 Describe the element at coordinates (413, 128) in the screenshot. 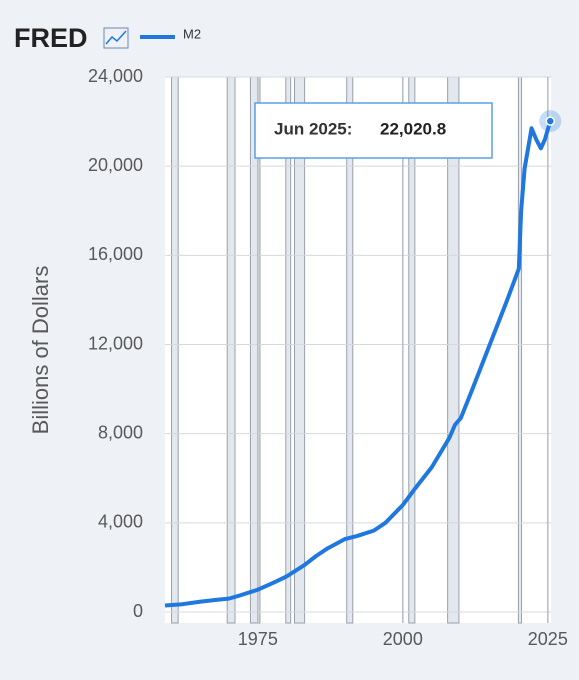

I see `tooltip-value: 22,020.8` at that location.